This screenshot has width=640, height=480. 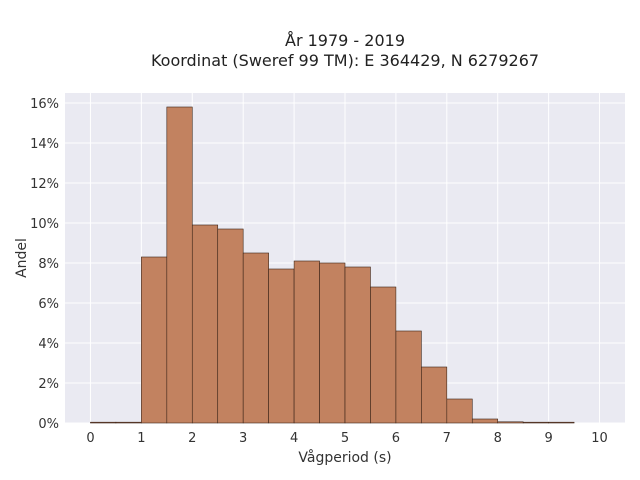 What do you see at coordinates (48, 264) in the screenshot?
I see `y-tick-label: 8%` at bounding box center [48, 264].